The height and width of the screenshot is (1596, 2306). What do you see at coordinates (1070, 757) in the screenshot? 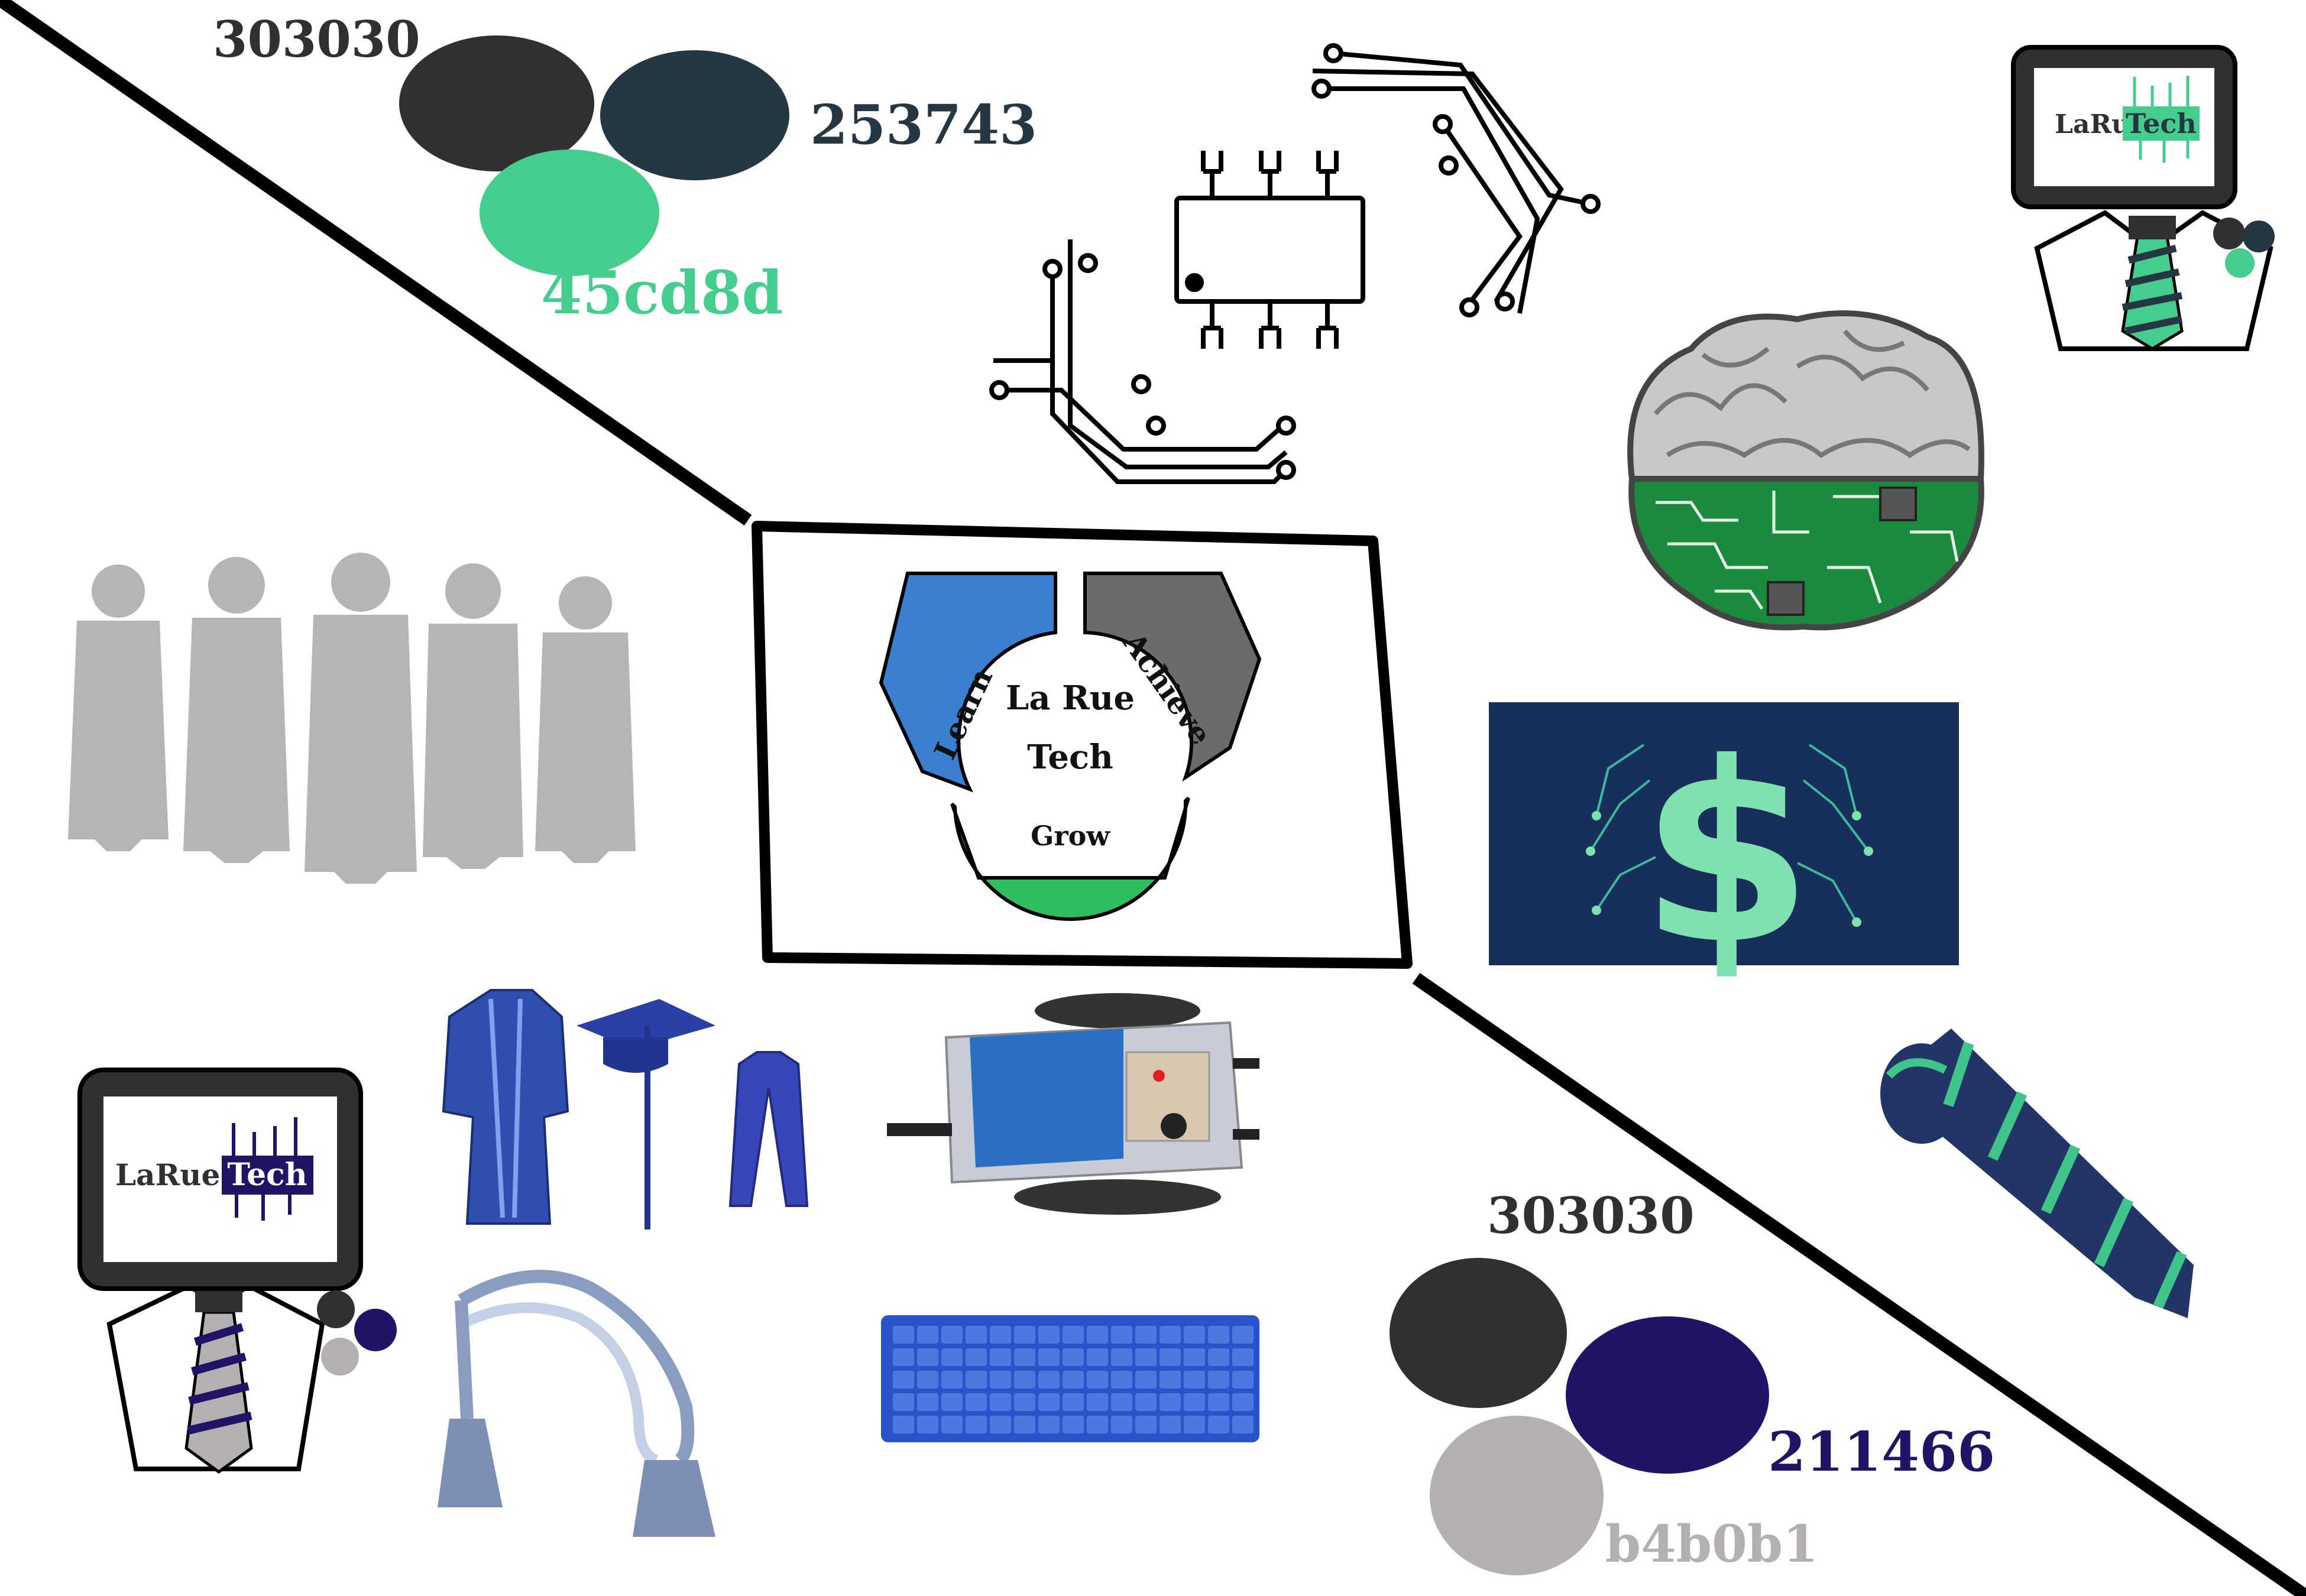
I see `logo-name-line2: Tech` at bounding box center [1070, 757].